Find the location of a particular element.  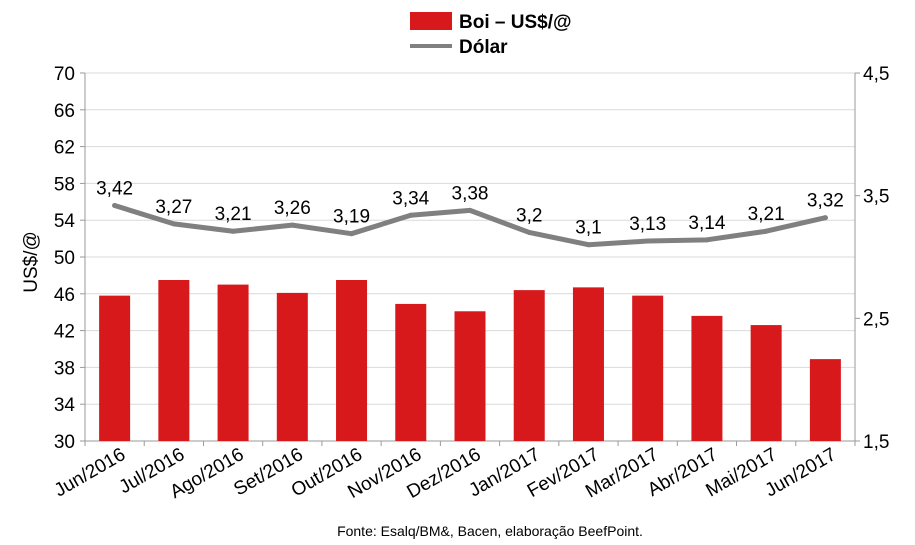

data-label: 3,32 is located at coordinates (825, 201).